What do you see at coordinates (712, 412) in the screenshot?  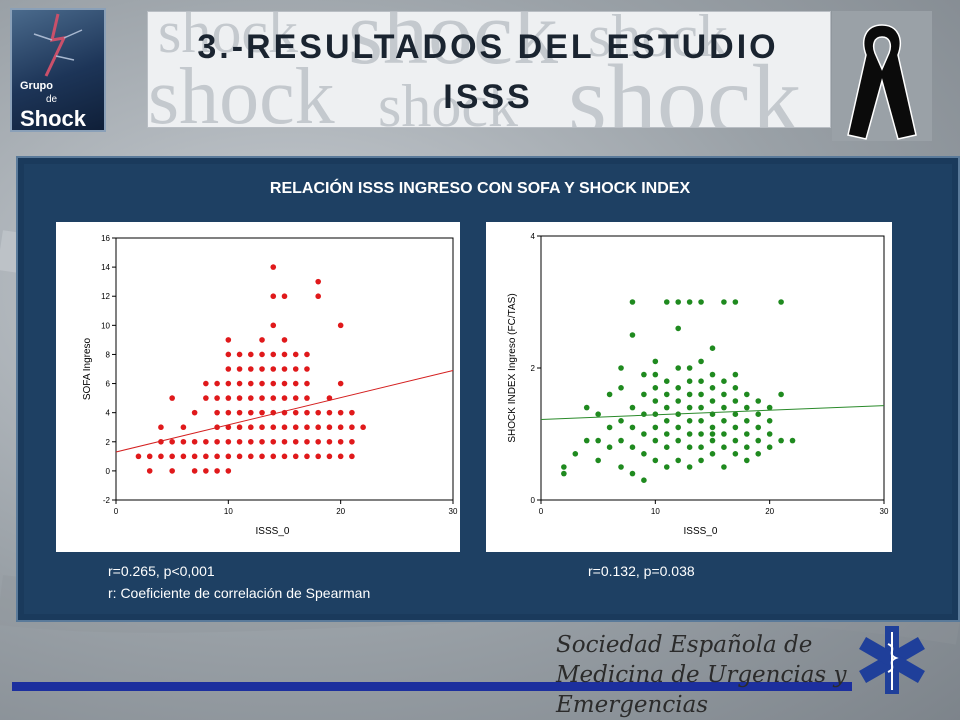 I see `trend-line` at bounding box center [712, 412].